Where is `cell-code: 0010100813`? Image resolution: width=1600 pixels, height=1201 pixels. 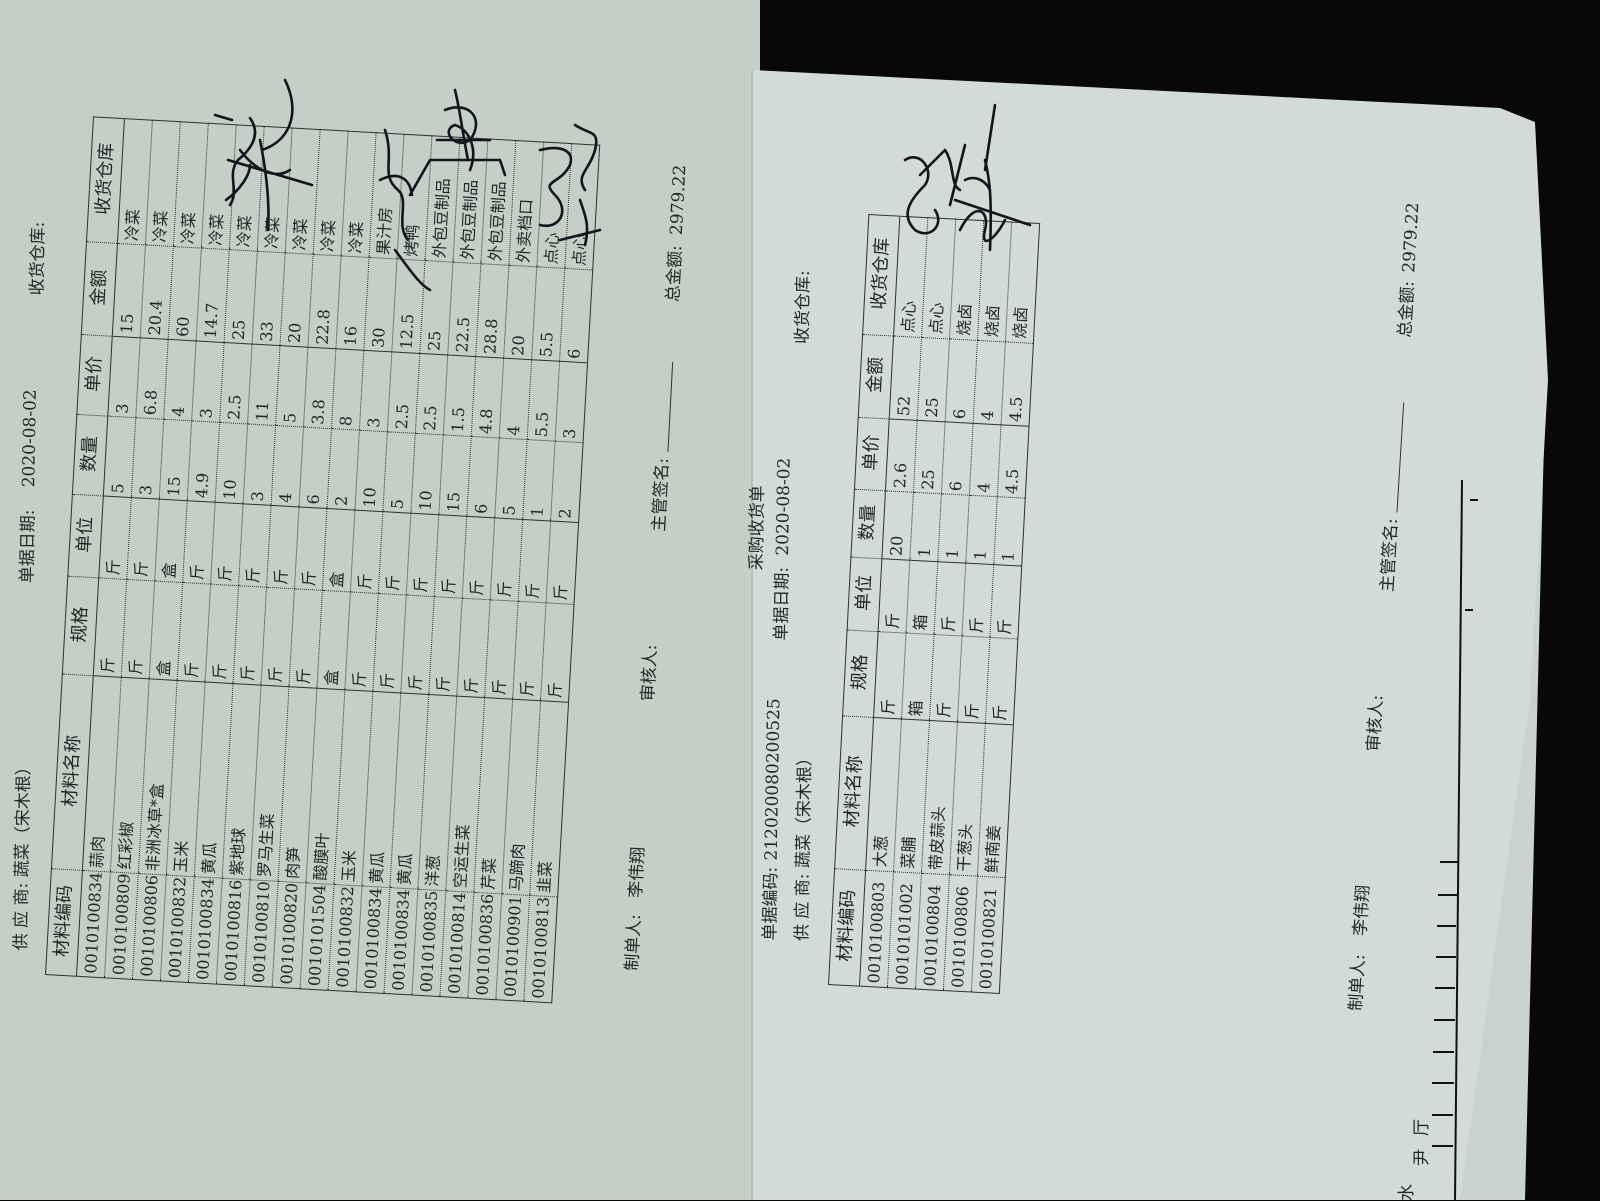
cell-code: 0010100813 is located at coordinates (540, 949).